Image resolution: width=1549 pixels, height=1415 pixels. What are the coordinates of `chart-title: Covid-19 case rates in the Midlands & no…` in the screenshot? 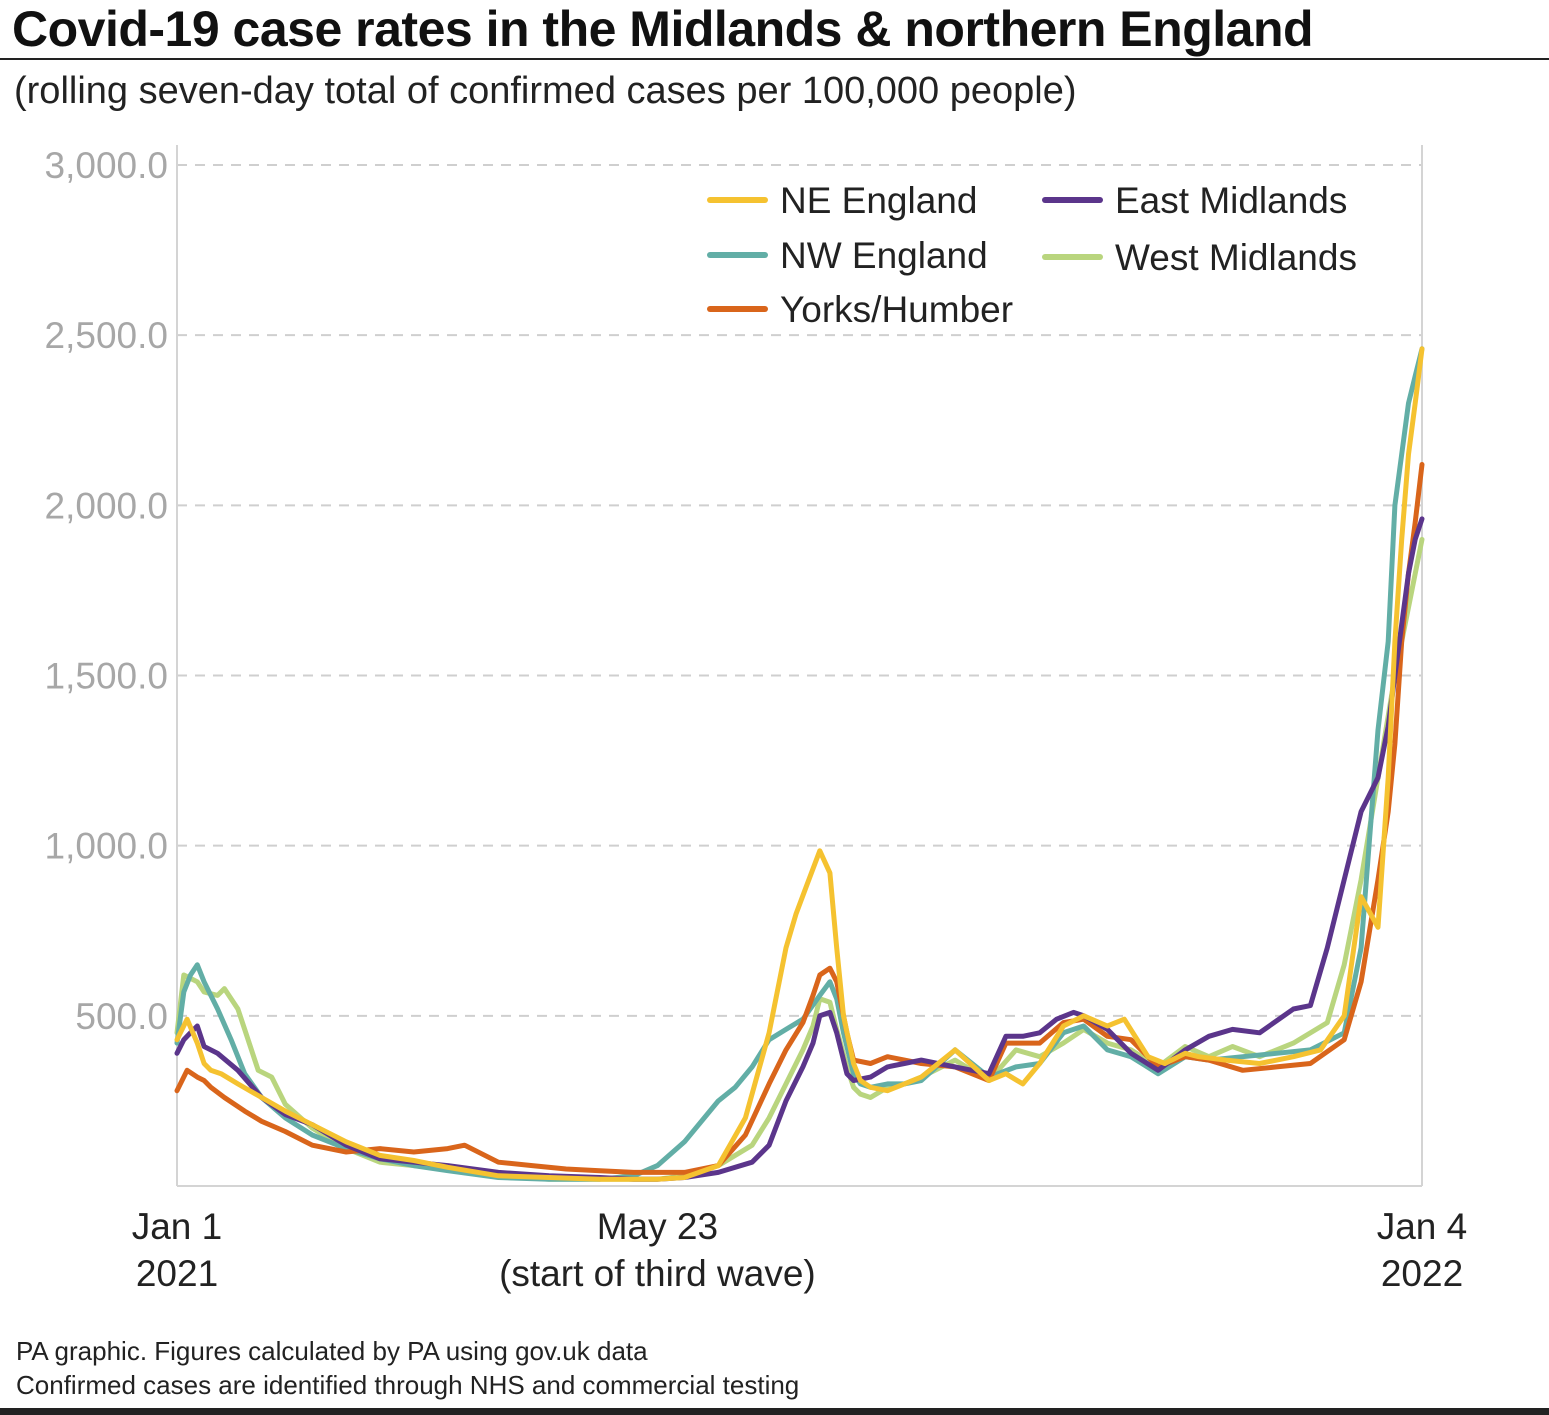 It's located at (663, 29).